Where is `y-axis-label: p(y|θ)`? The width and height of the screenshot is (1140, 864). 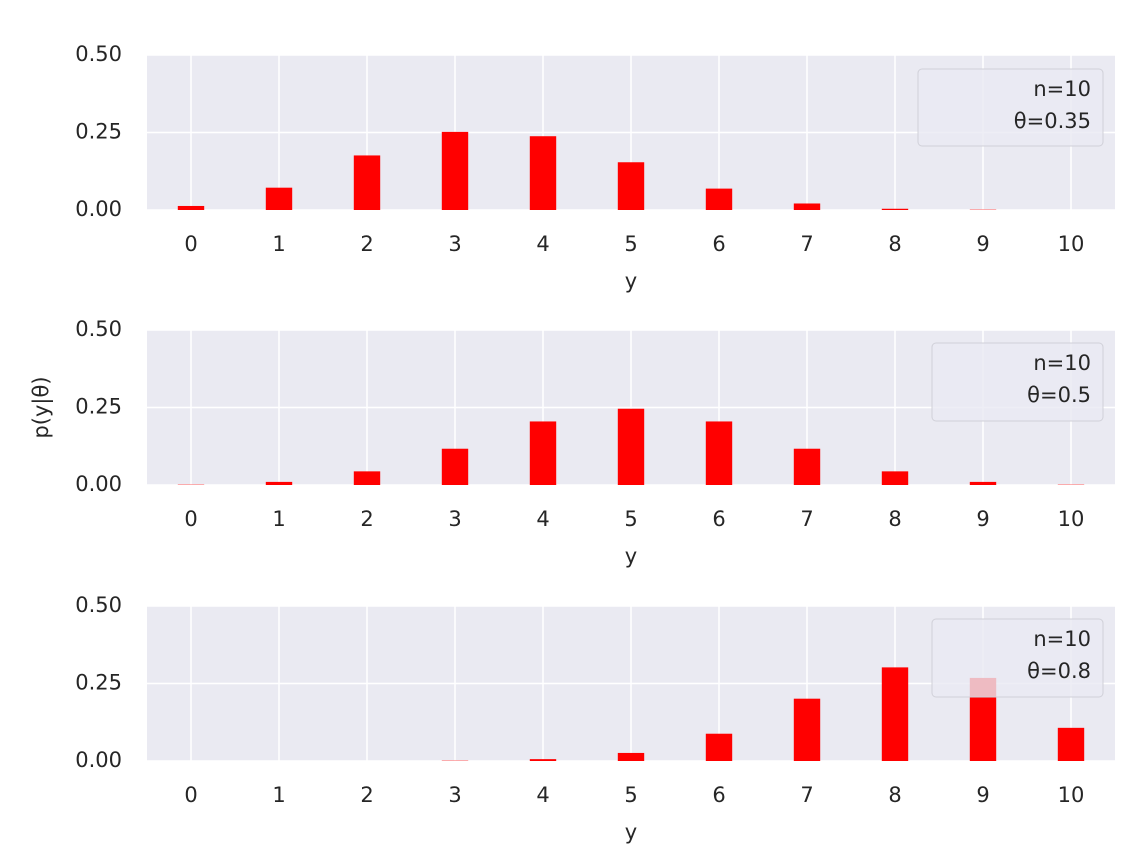 y-axis-label: p(y|θ) is located at coordinates (41, 407).